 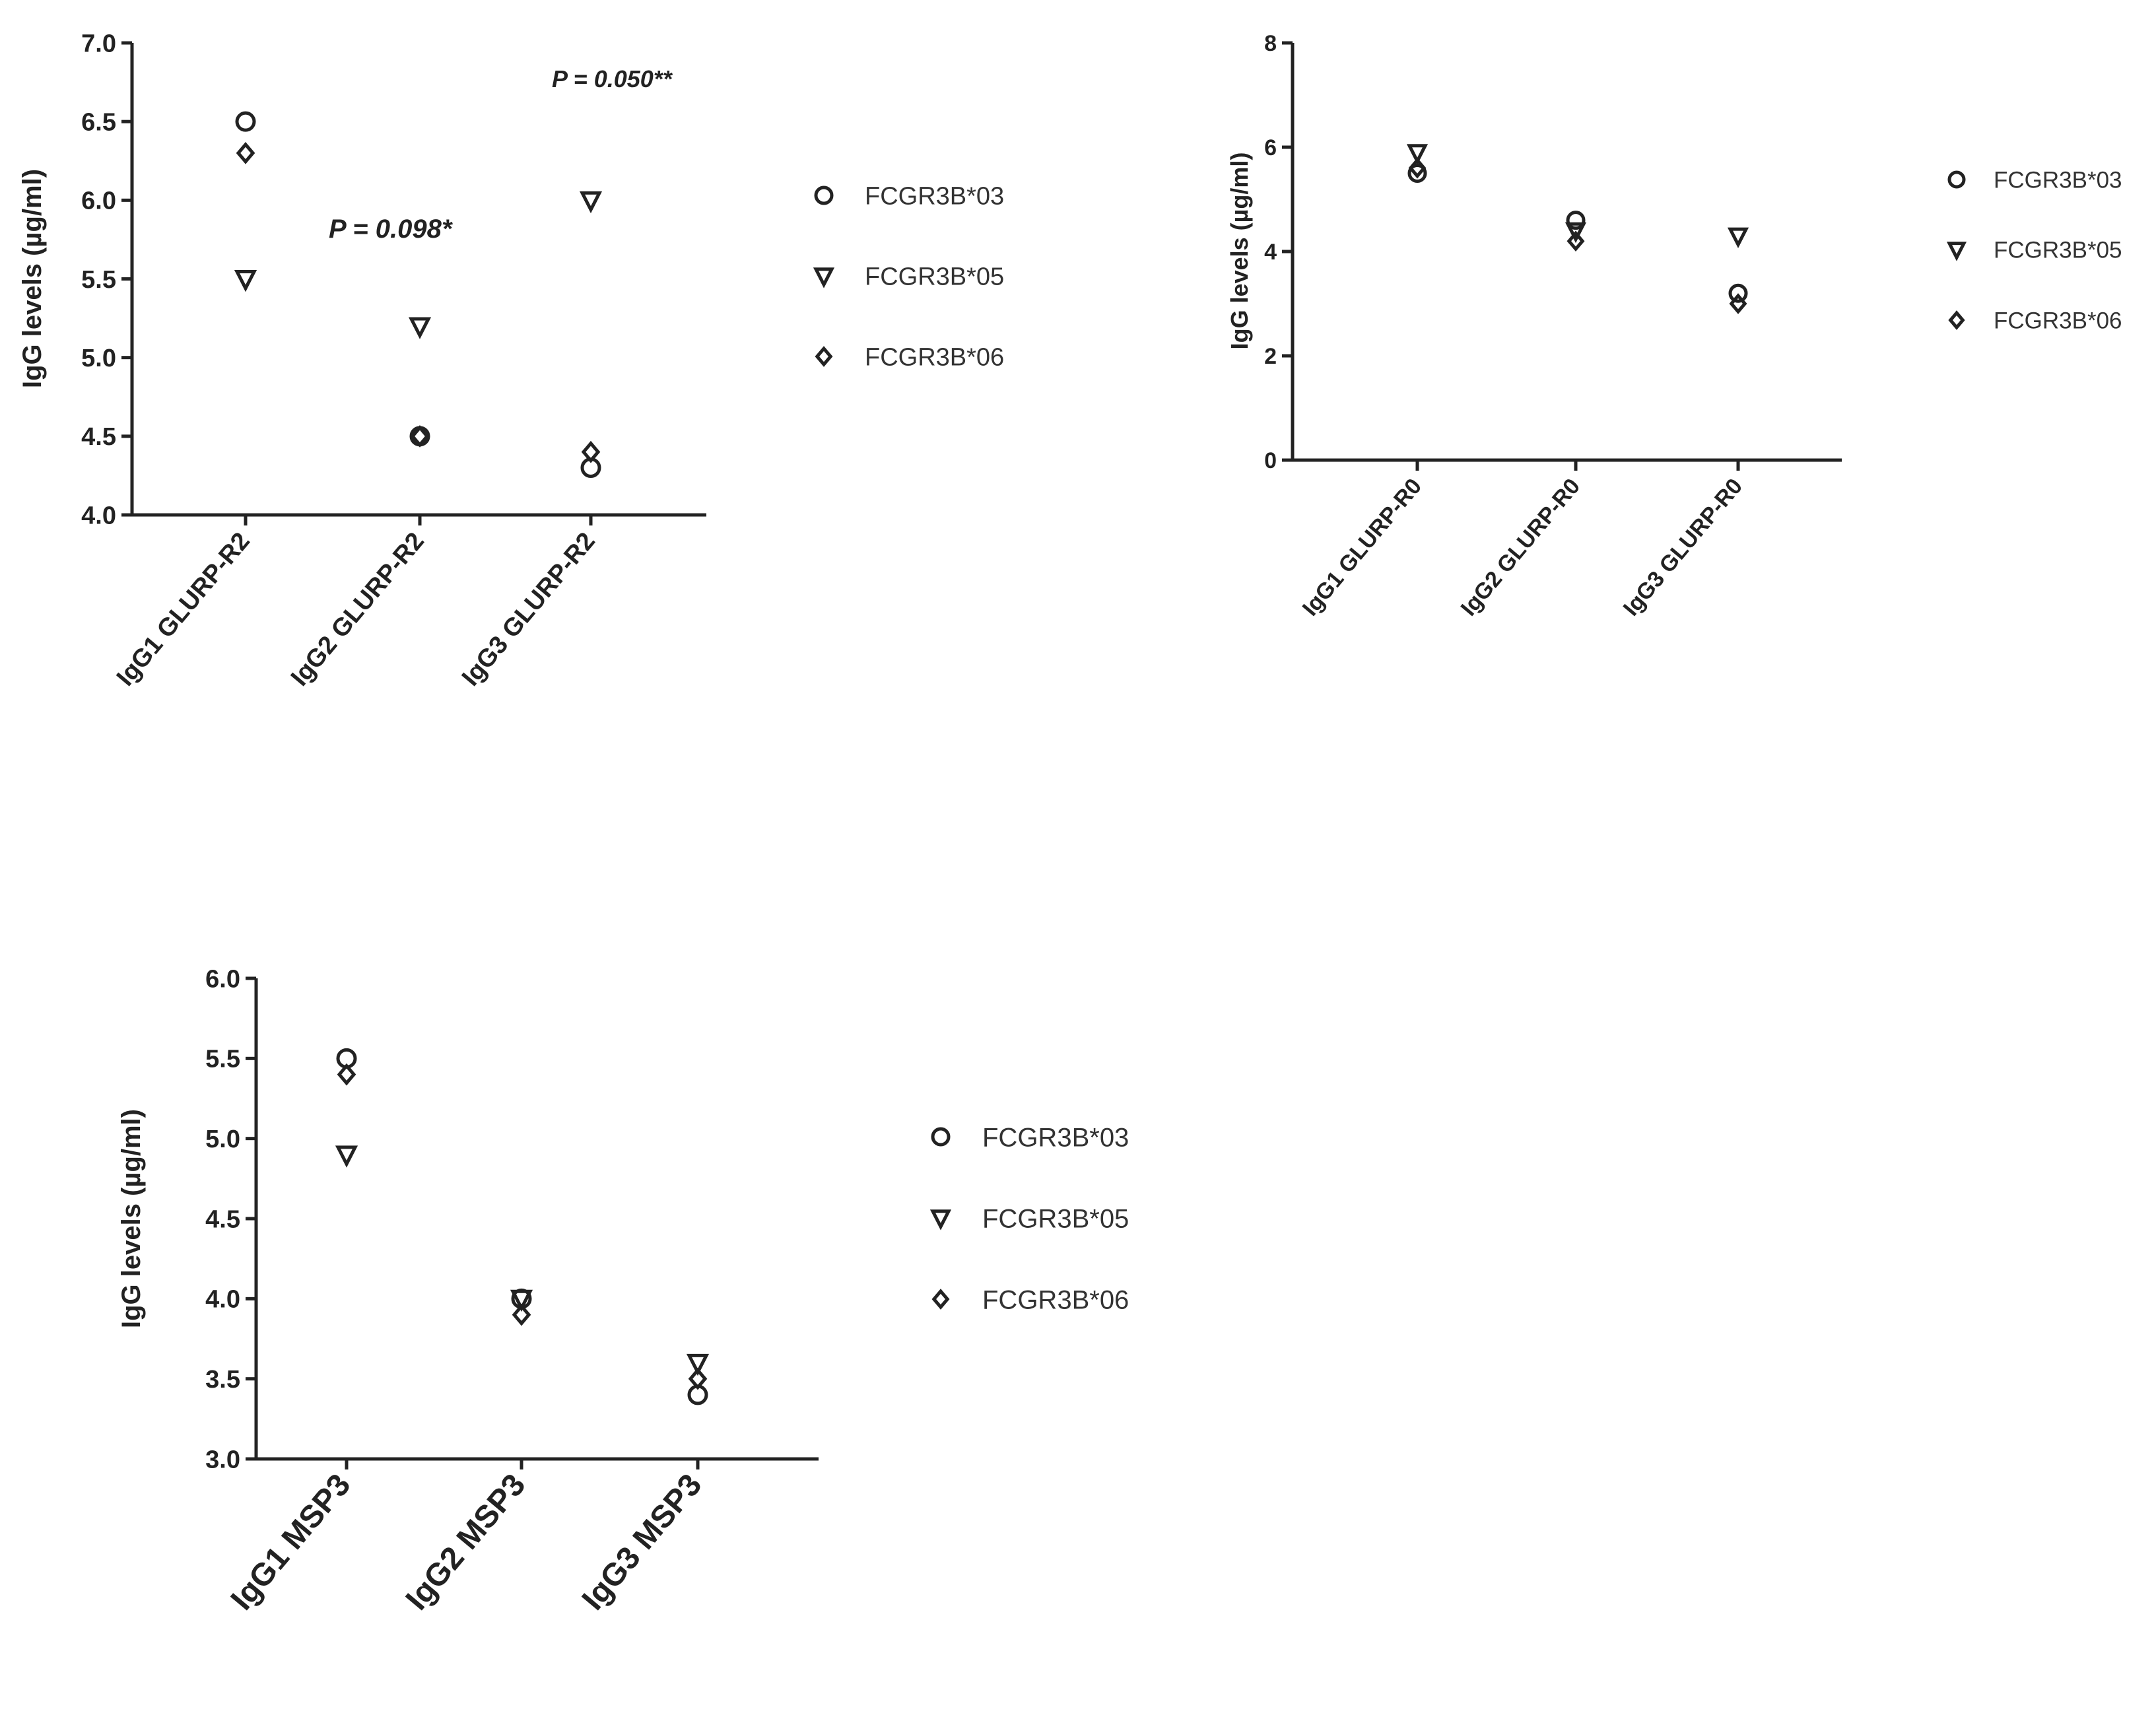 I want to click on y-tick-label: 3.0, so click(x=222, y=1459).